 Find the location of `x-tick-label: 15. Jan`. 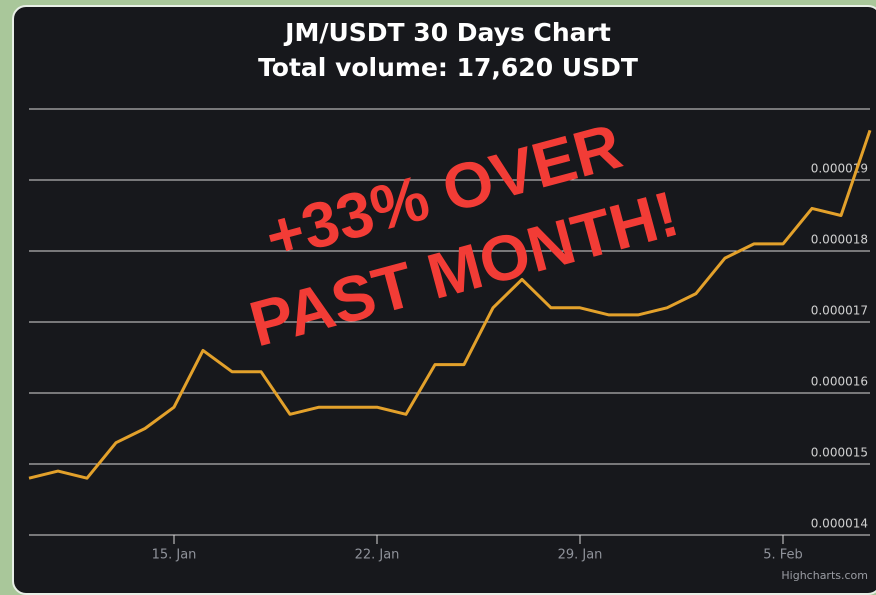

x-tick-label: 15. Jan is located at coordinates (174, 555).